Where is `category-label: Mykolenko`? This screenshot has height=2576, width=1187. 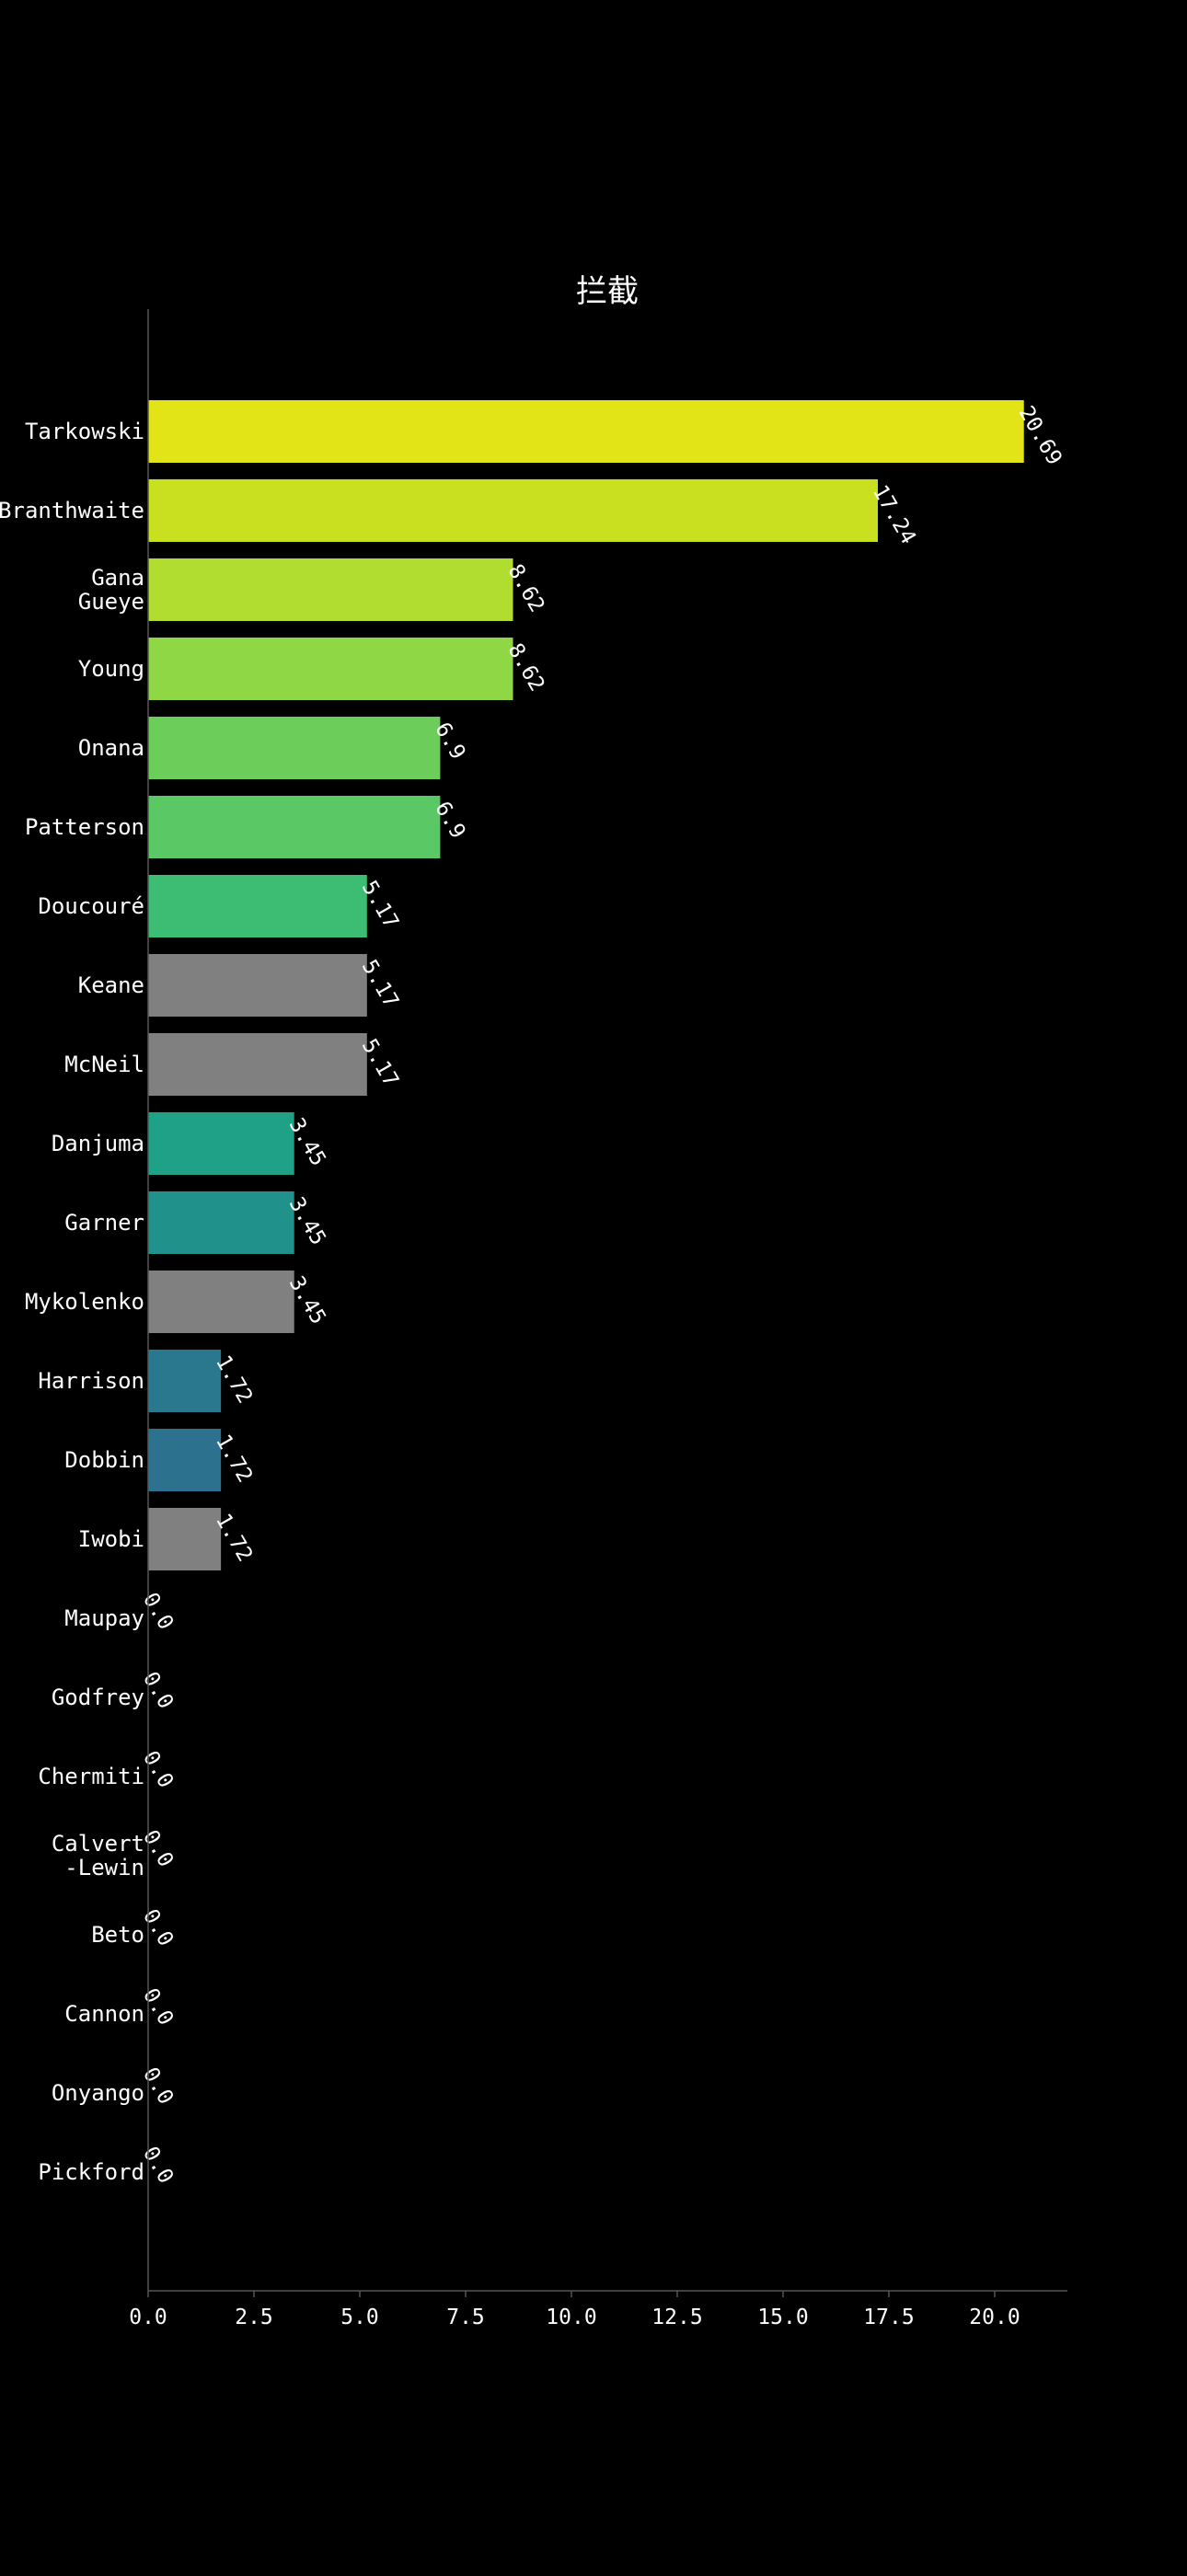
category-label: Mykolenko is located at coordinates (84, 1302).